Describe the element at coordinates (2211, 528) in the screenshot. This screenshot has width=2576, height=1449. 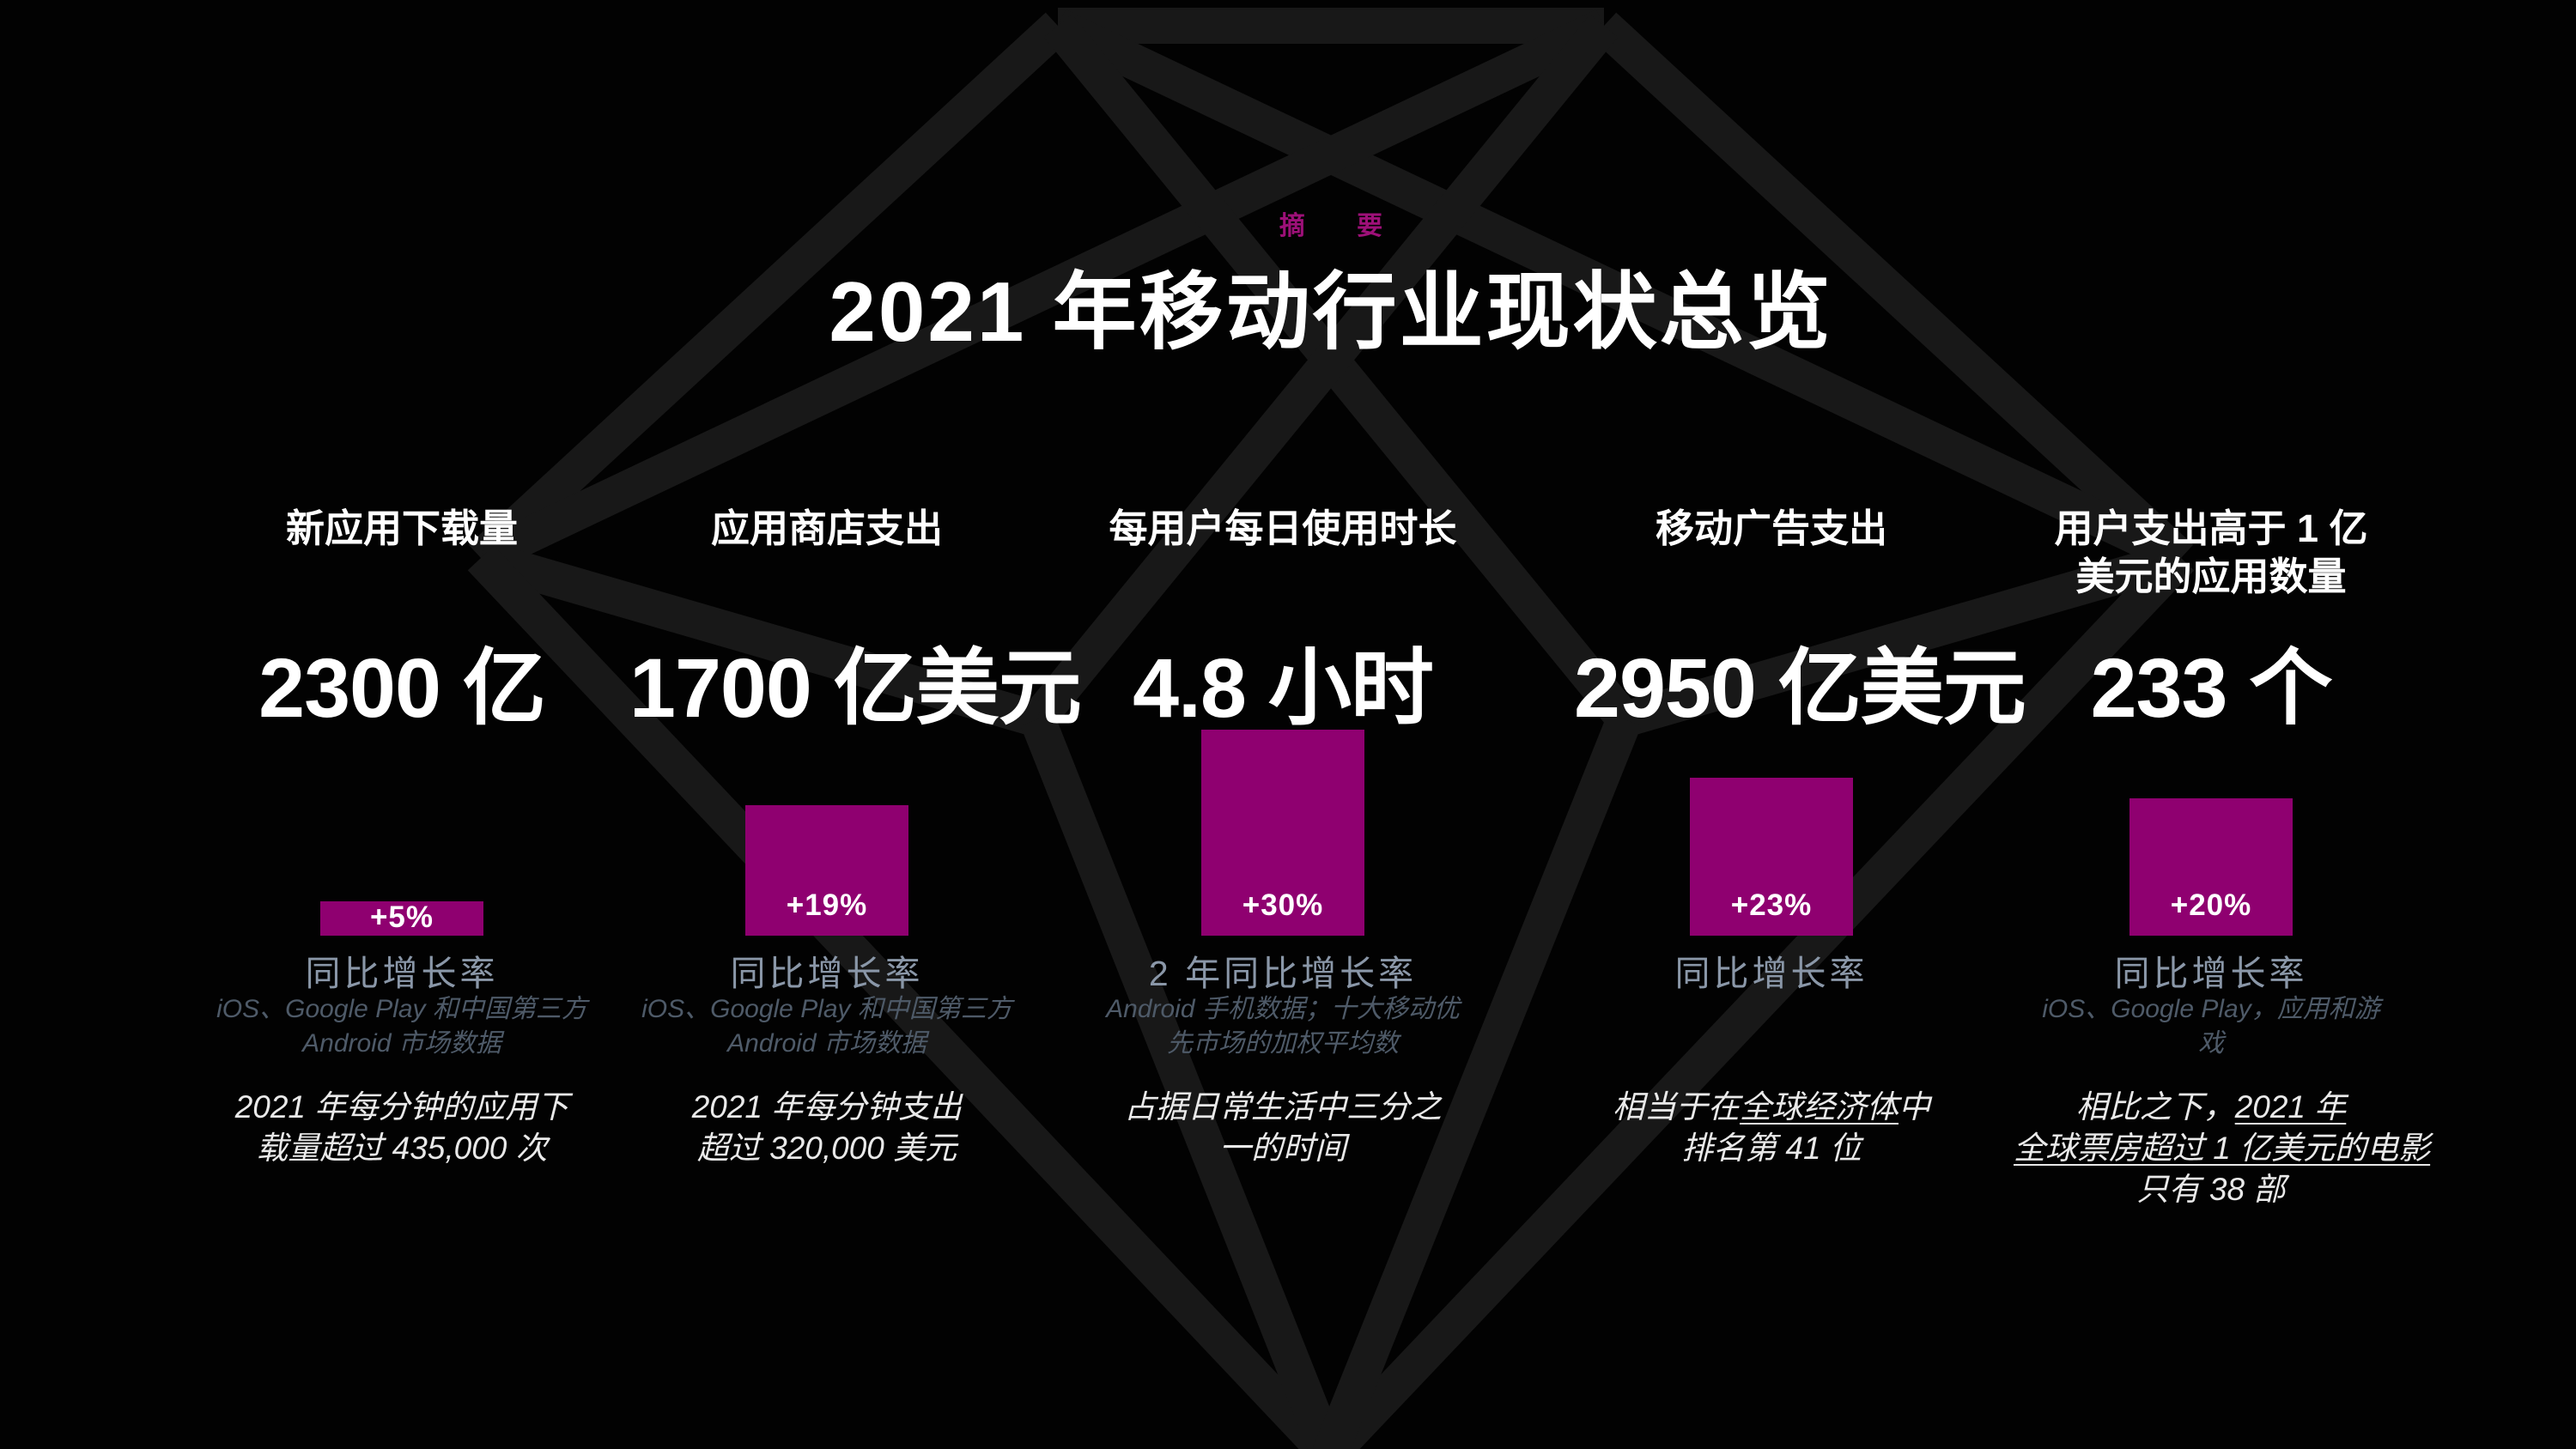
I see `text-line: 用户支出高于 1 亿` at that location.